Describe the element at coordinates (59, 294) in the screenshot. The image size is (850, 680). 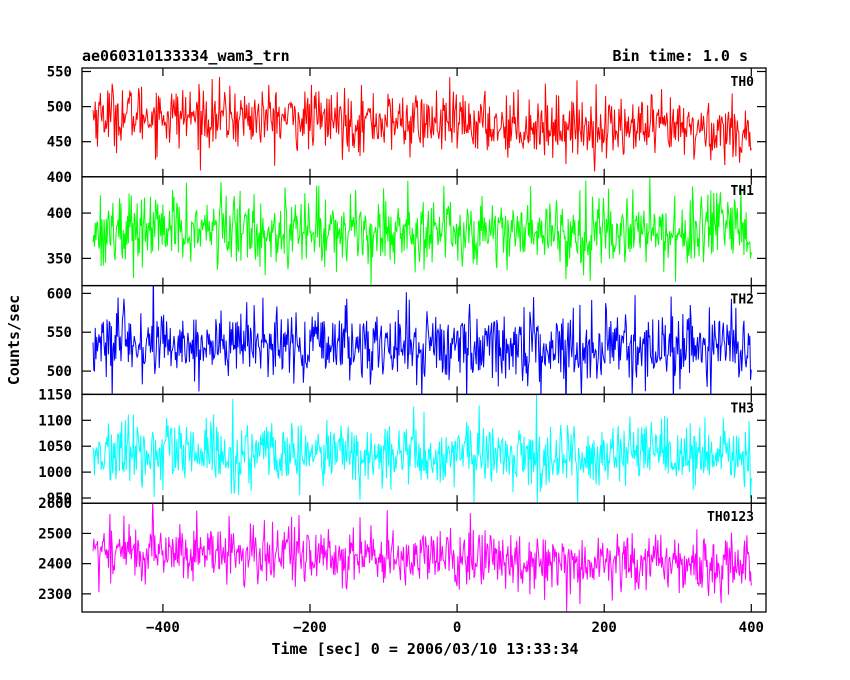
I see `y-tick-label: 600` at that location.